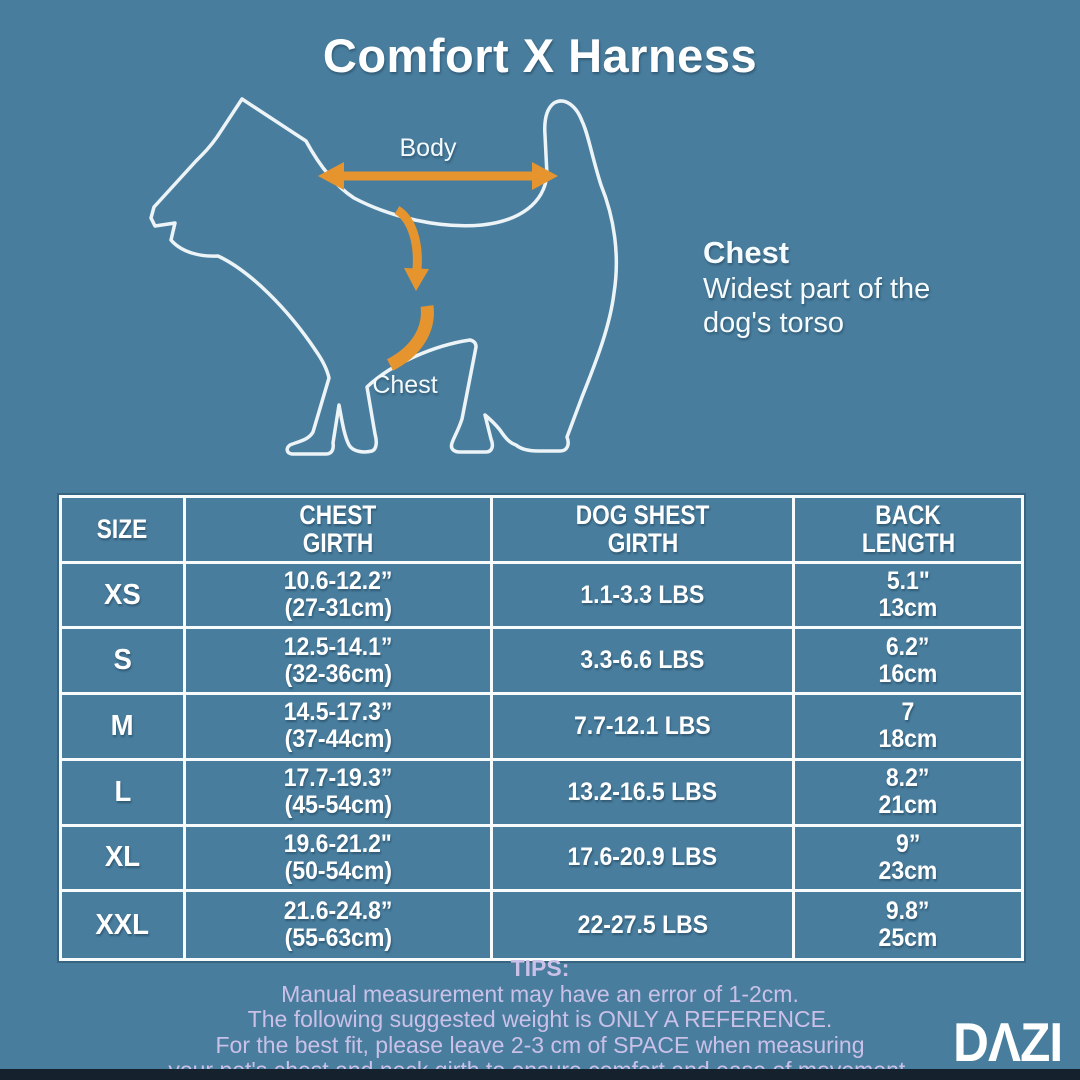 The width and height of the screenshot is (1080, 1080). I want to click on chest-girth-arrow-icon, so click(410, 288).